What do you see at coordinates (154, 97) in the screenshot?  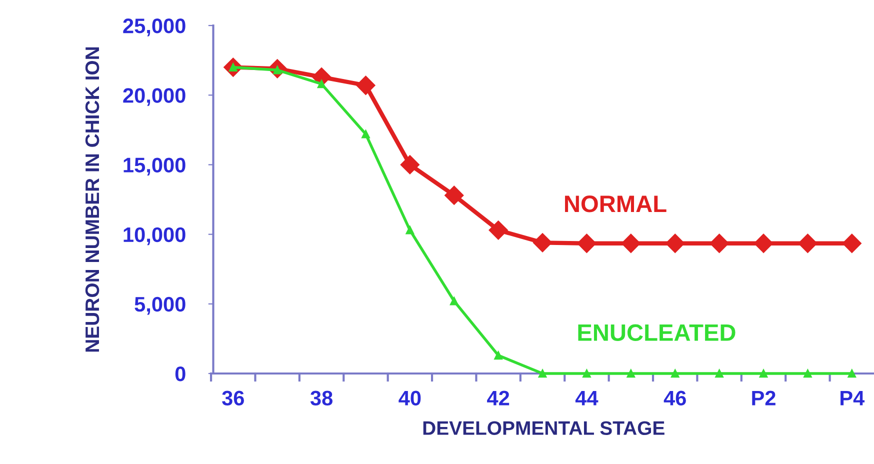 I see `y-tick-label: 20,000` at bounding box center [154, 97].